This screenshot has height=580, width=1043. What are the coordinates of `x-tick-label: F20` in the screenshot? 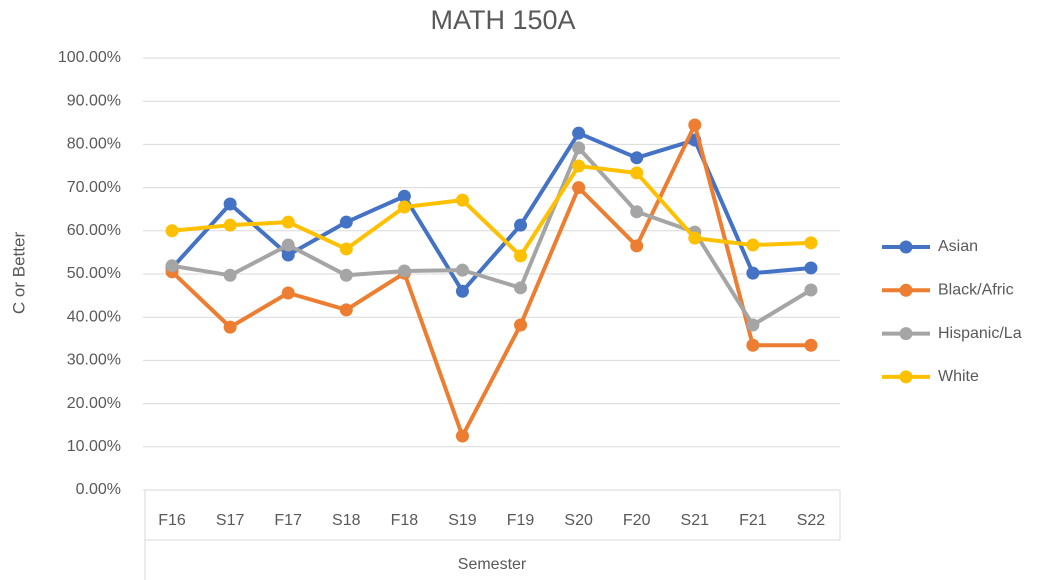 It's located at (637, 520).